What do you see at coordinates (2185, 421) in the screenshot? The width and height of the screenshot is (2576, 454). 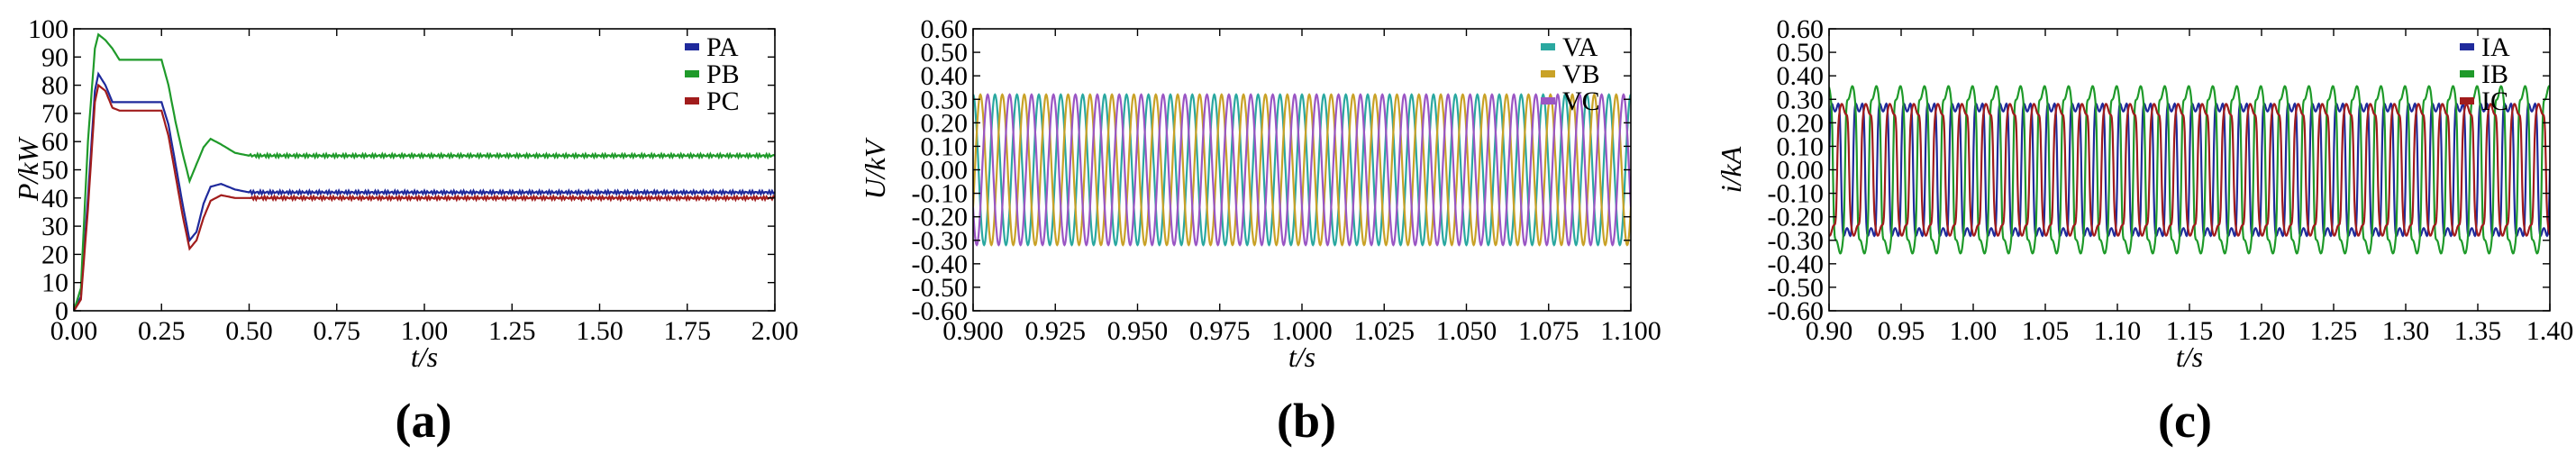 I see `panel-label: (c)` at bounding box center [2185, 421].